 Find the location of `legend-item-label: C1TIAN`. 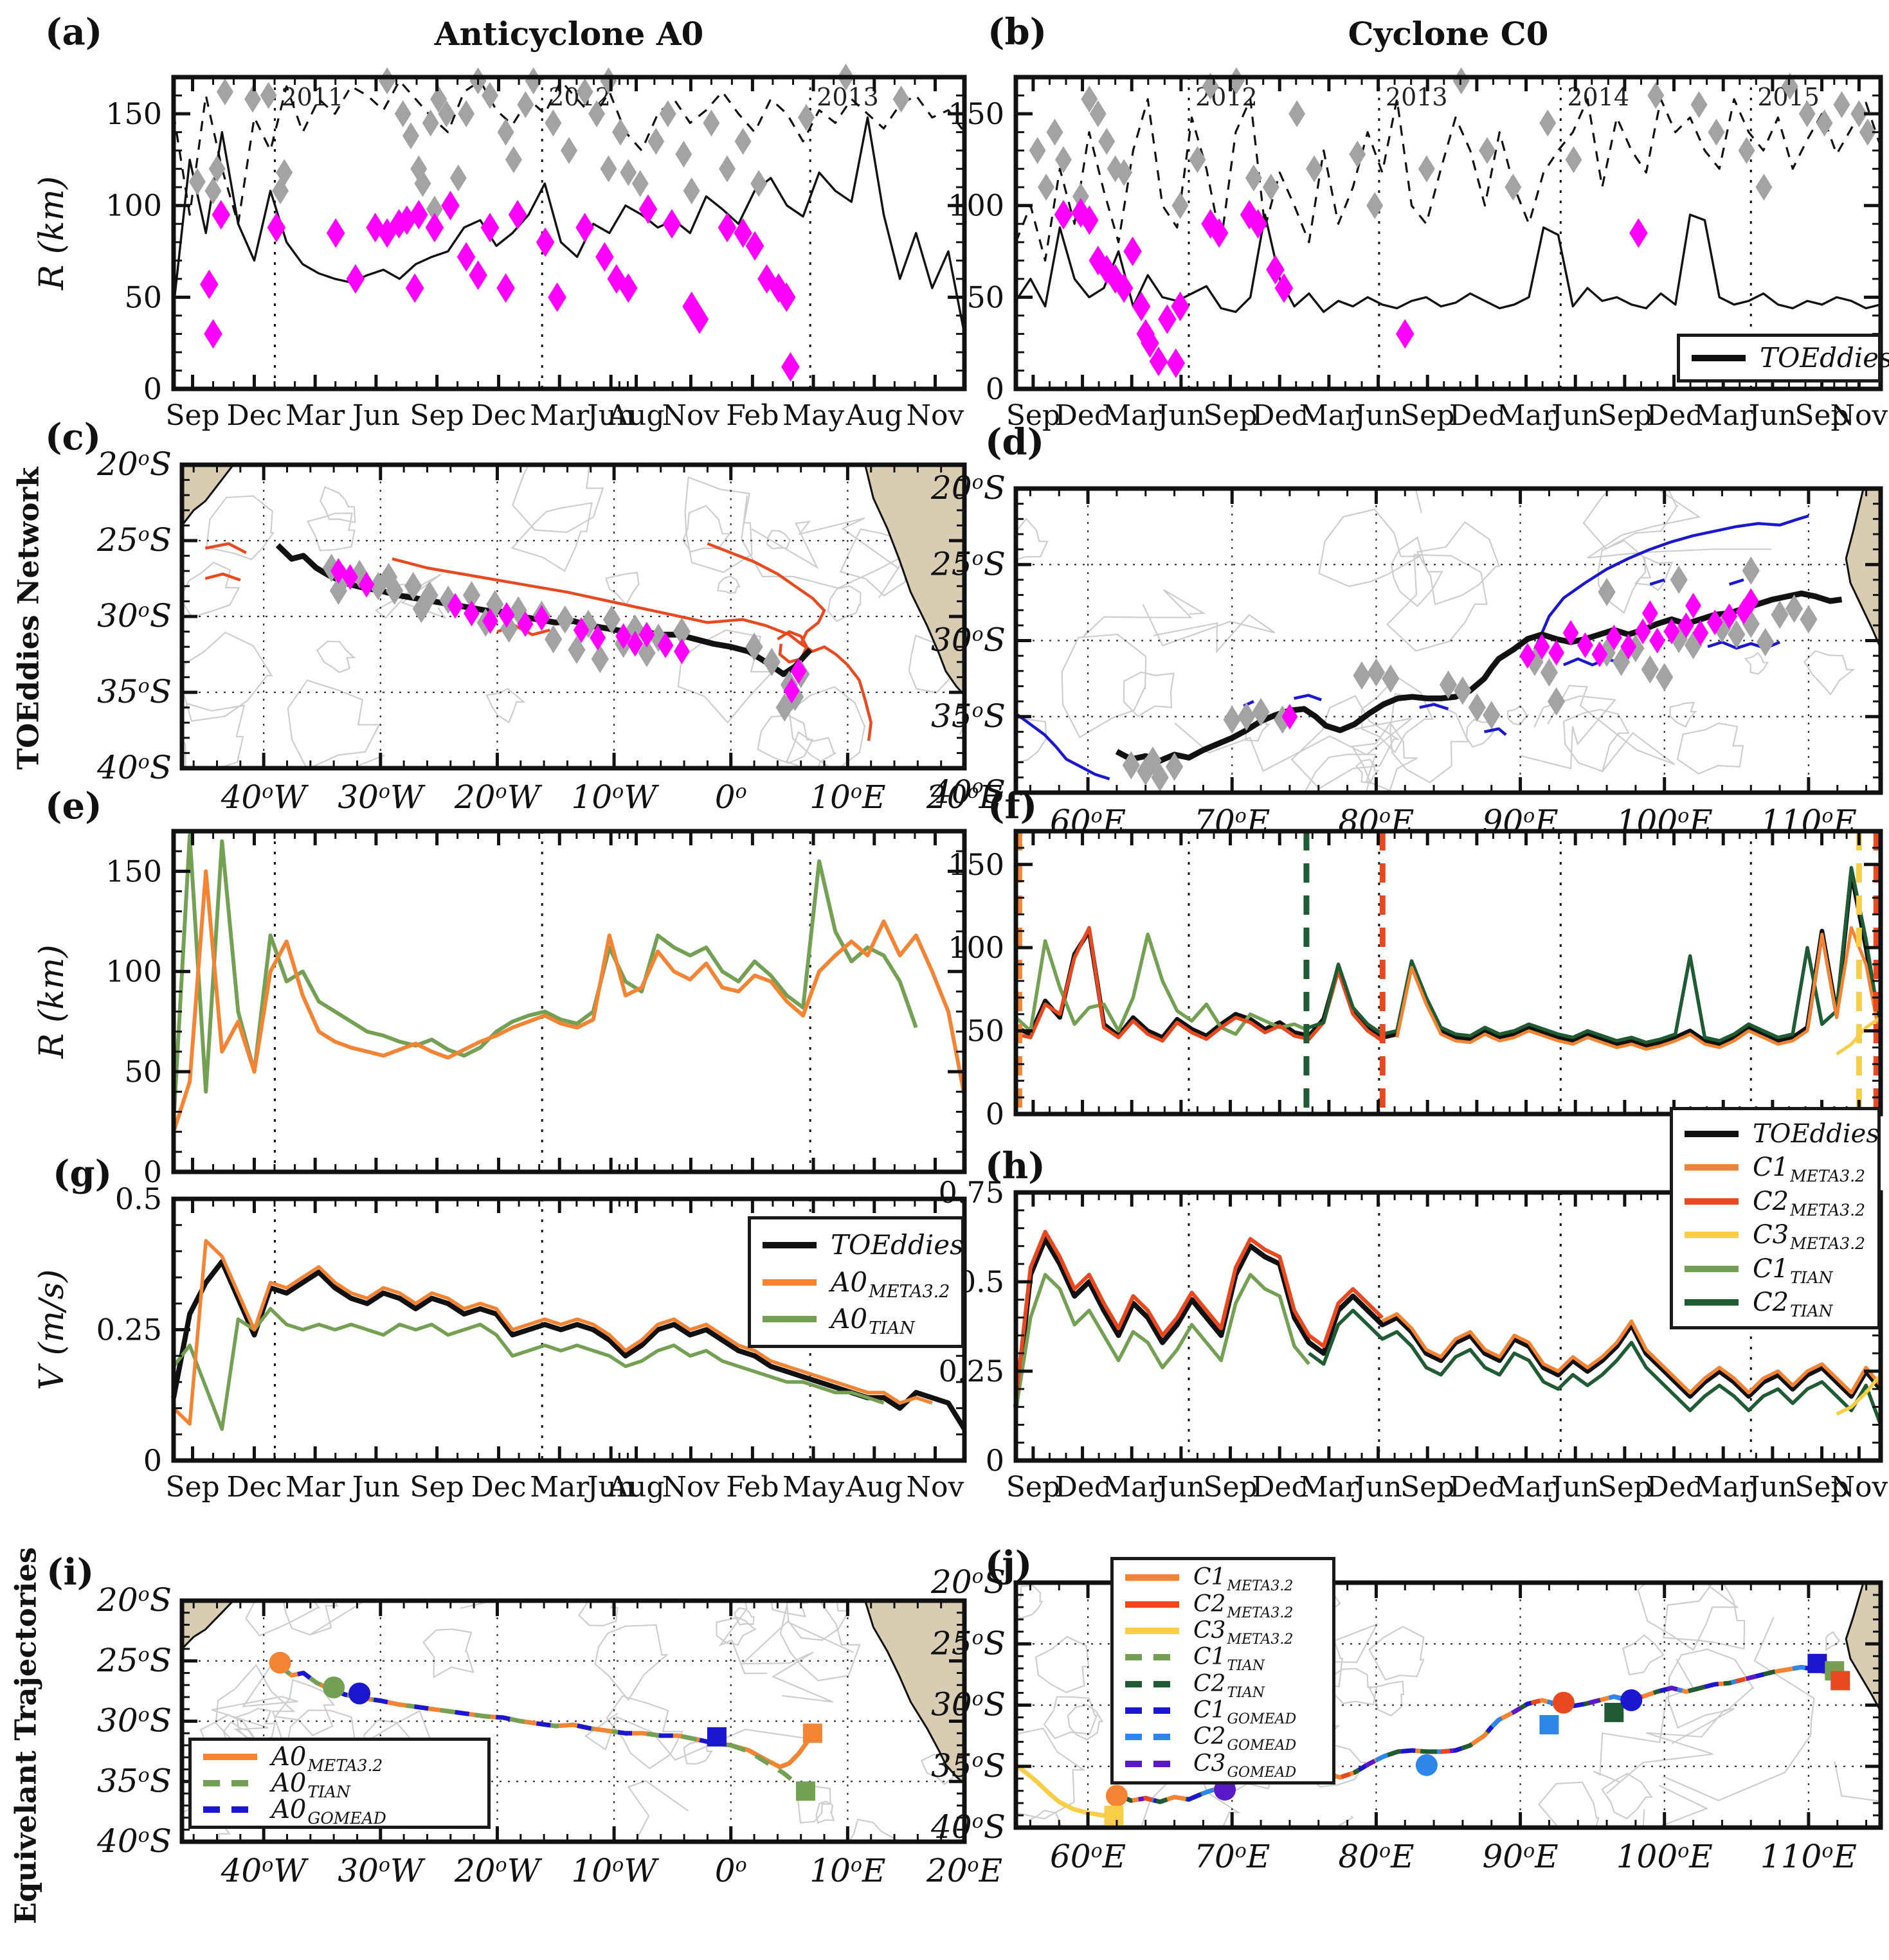

legend-item-label: C1TIAN is located at coordinates (1793, 1270).